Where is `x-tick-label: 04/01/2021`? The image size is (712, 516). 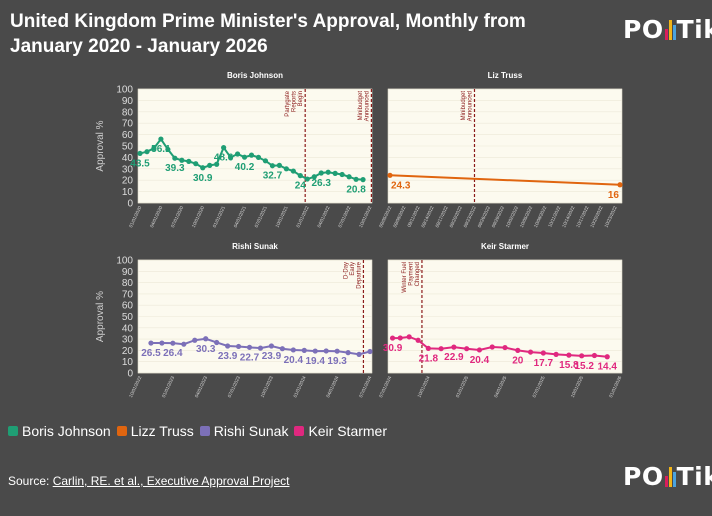
x-tick-label: 04/01/2021 is located at coordinates (240, 216).